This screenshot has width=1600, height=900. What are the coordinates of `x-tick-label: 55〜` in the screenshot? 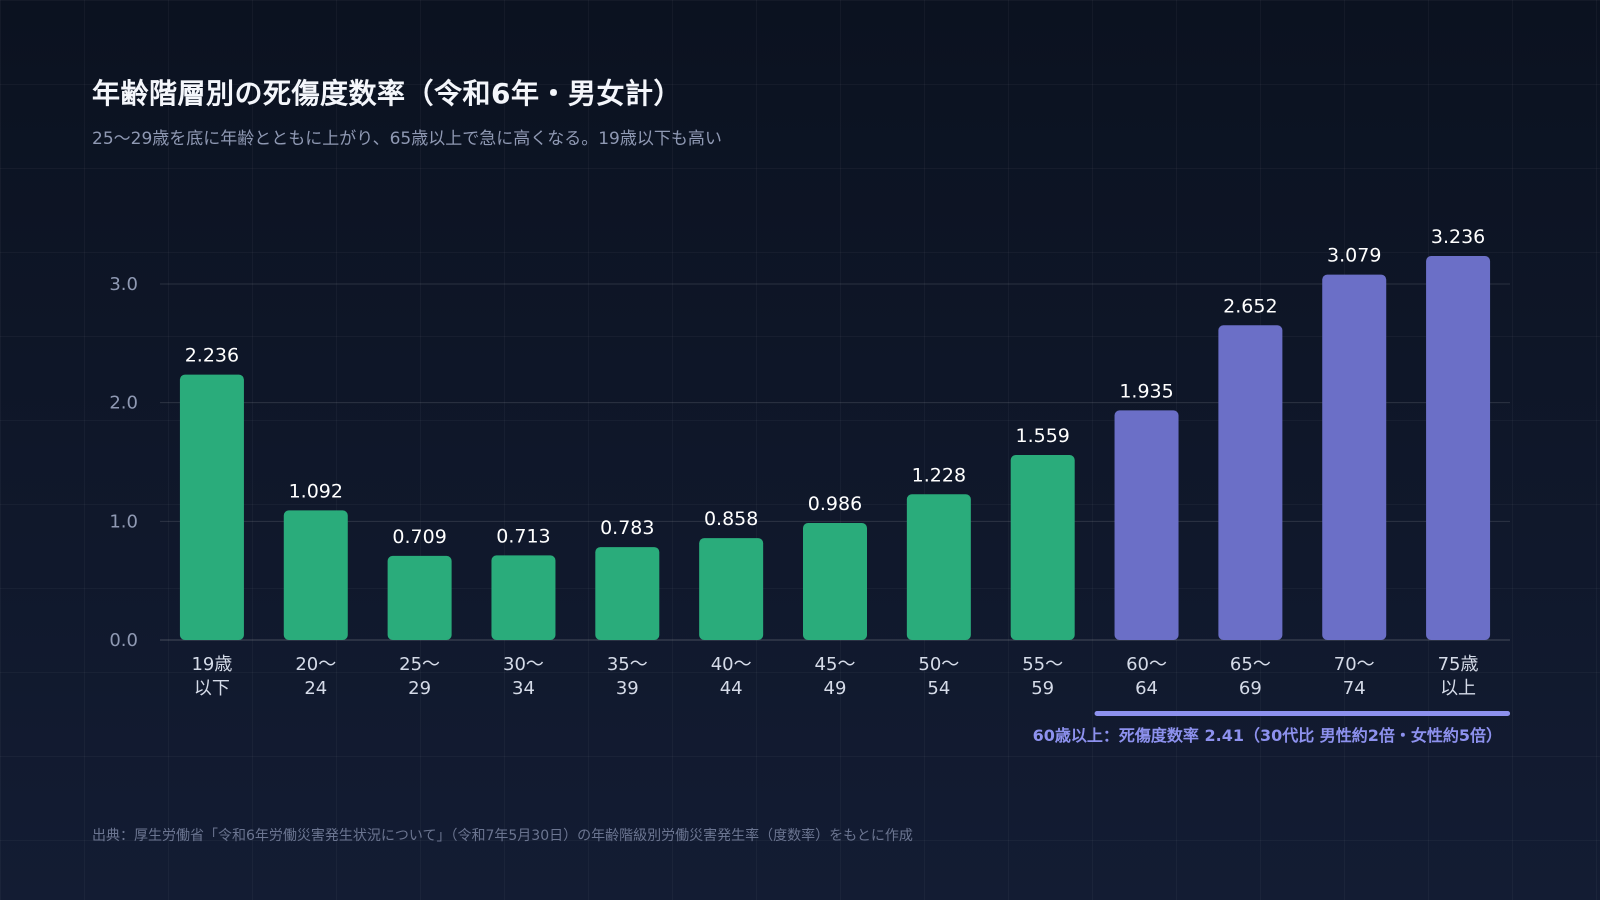 It's located at (1042, 664).